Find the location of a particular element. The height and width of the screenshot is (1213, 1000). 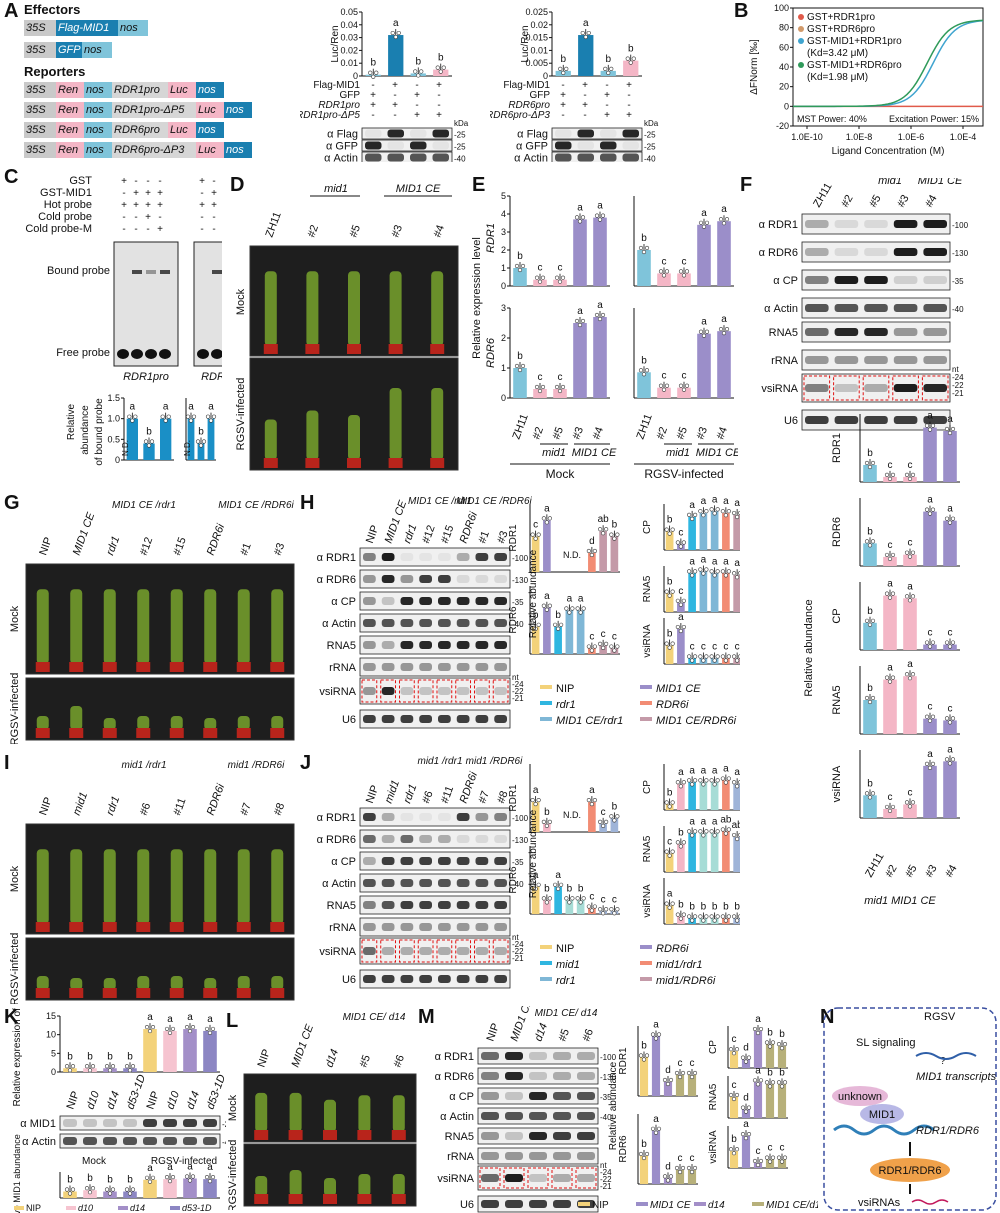

renilla: Ren is located at coordinates (70, 130).